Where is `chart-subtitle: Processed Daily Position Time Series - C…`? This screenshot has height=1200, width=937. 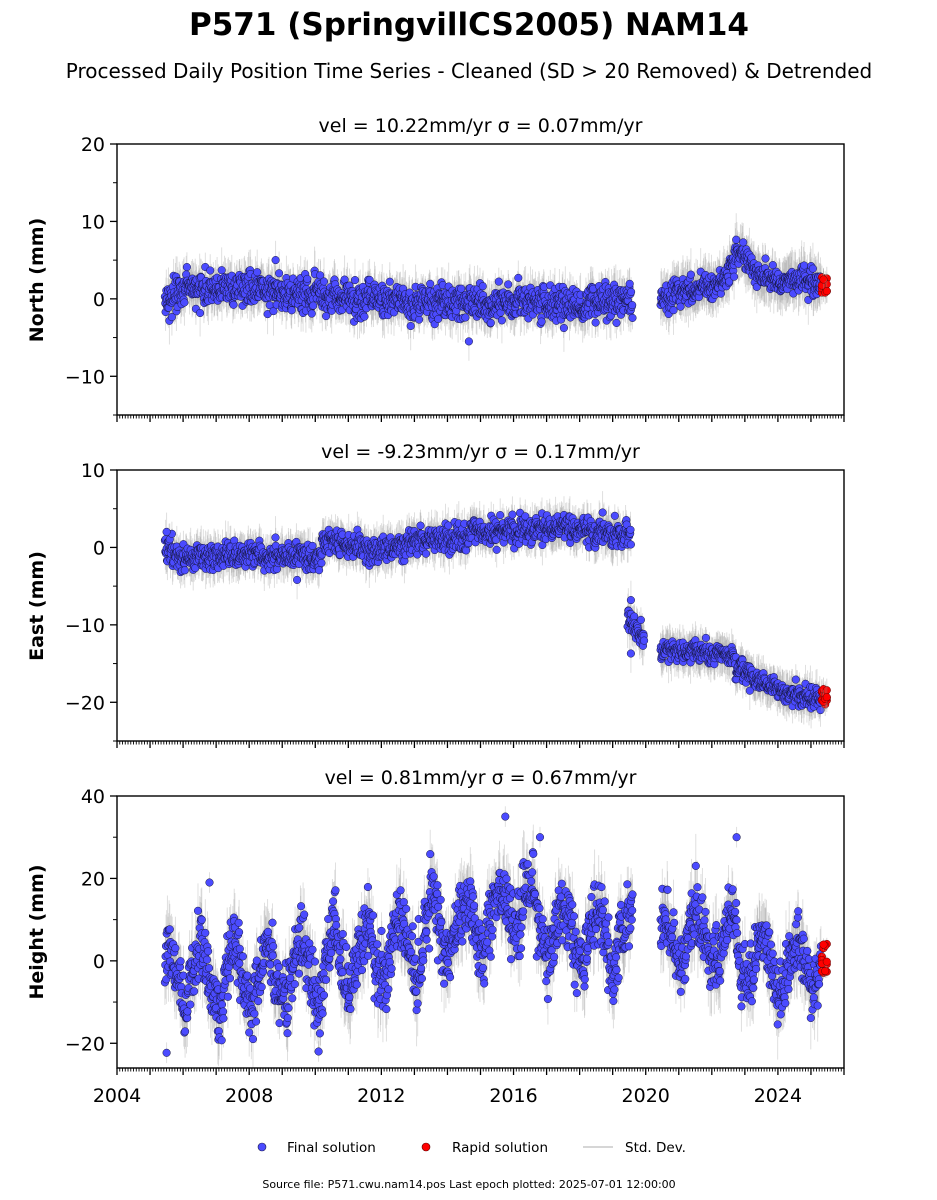 chart-subtitle: Processed Daily Position Time Series - C… is located at coordinates (469, 71).